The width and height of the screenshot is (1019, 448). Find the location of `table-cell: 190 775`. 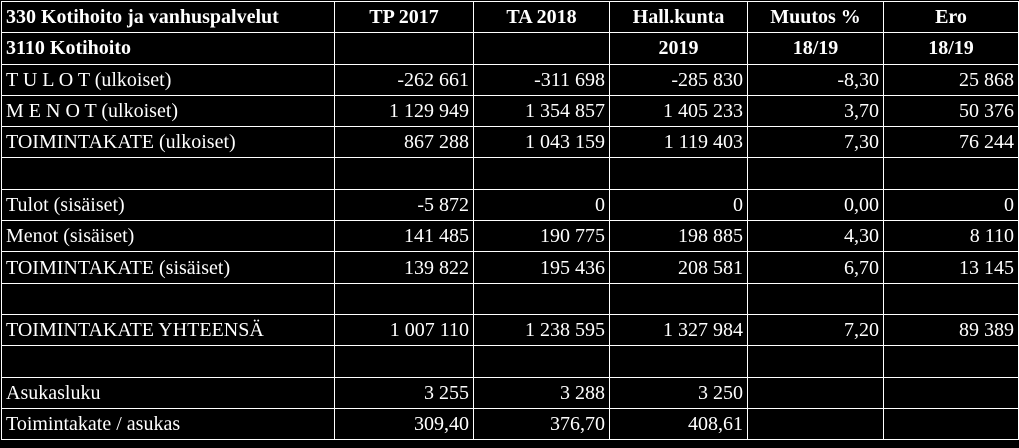

table-cell: 190 775 is located at coordinates (541, 236).